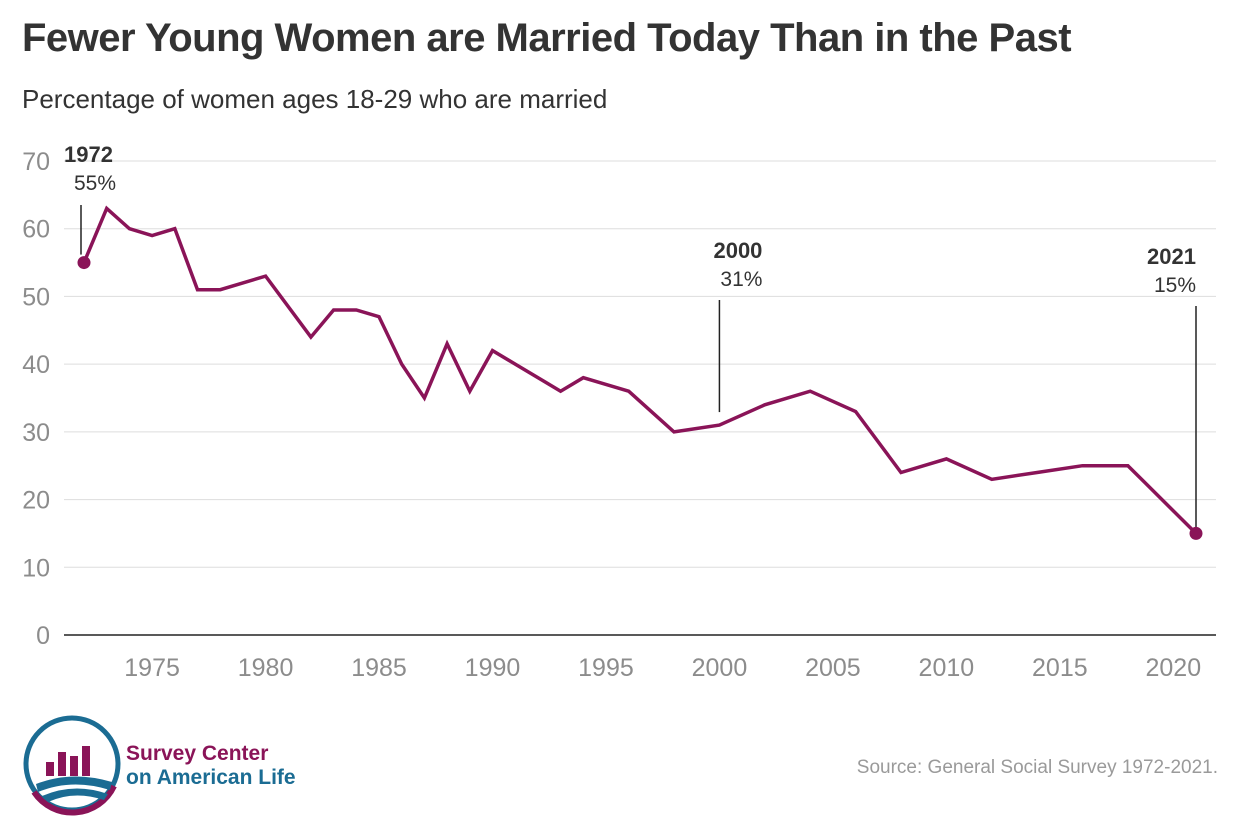 This screenshot has height=840, width=1240. What do you see at coordinates (356, 310) in the screenshot?
I see `data-point-1984` at bounding box center [356, 310].